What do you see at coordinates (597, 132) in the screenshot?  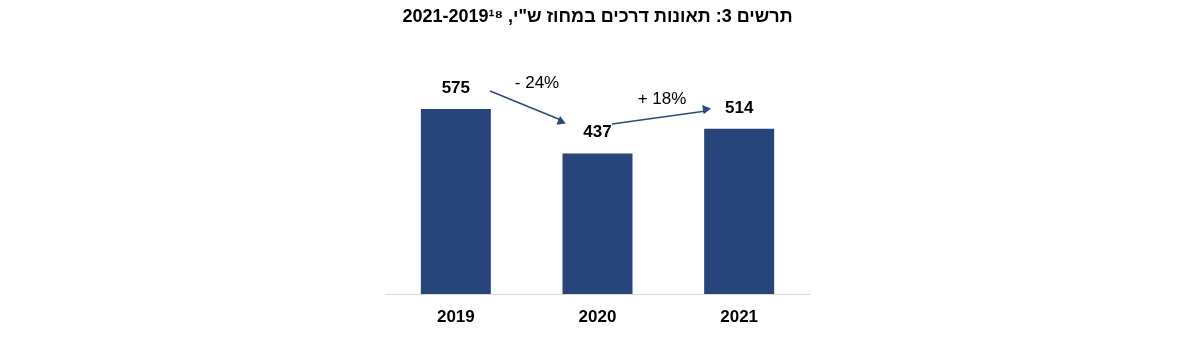 I see `data-label: 437` at bounding box center [597, 132].